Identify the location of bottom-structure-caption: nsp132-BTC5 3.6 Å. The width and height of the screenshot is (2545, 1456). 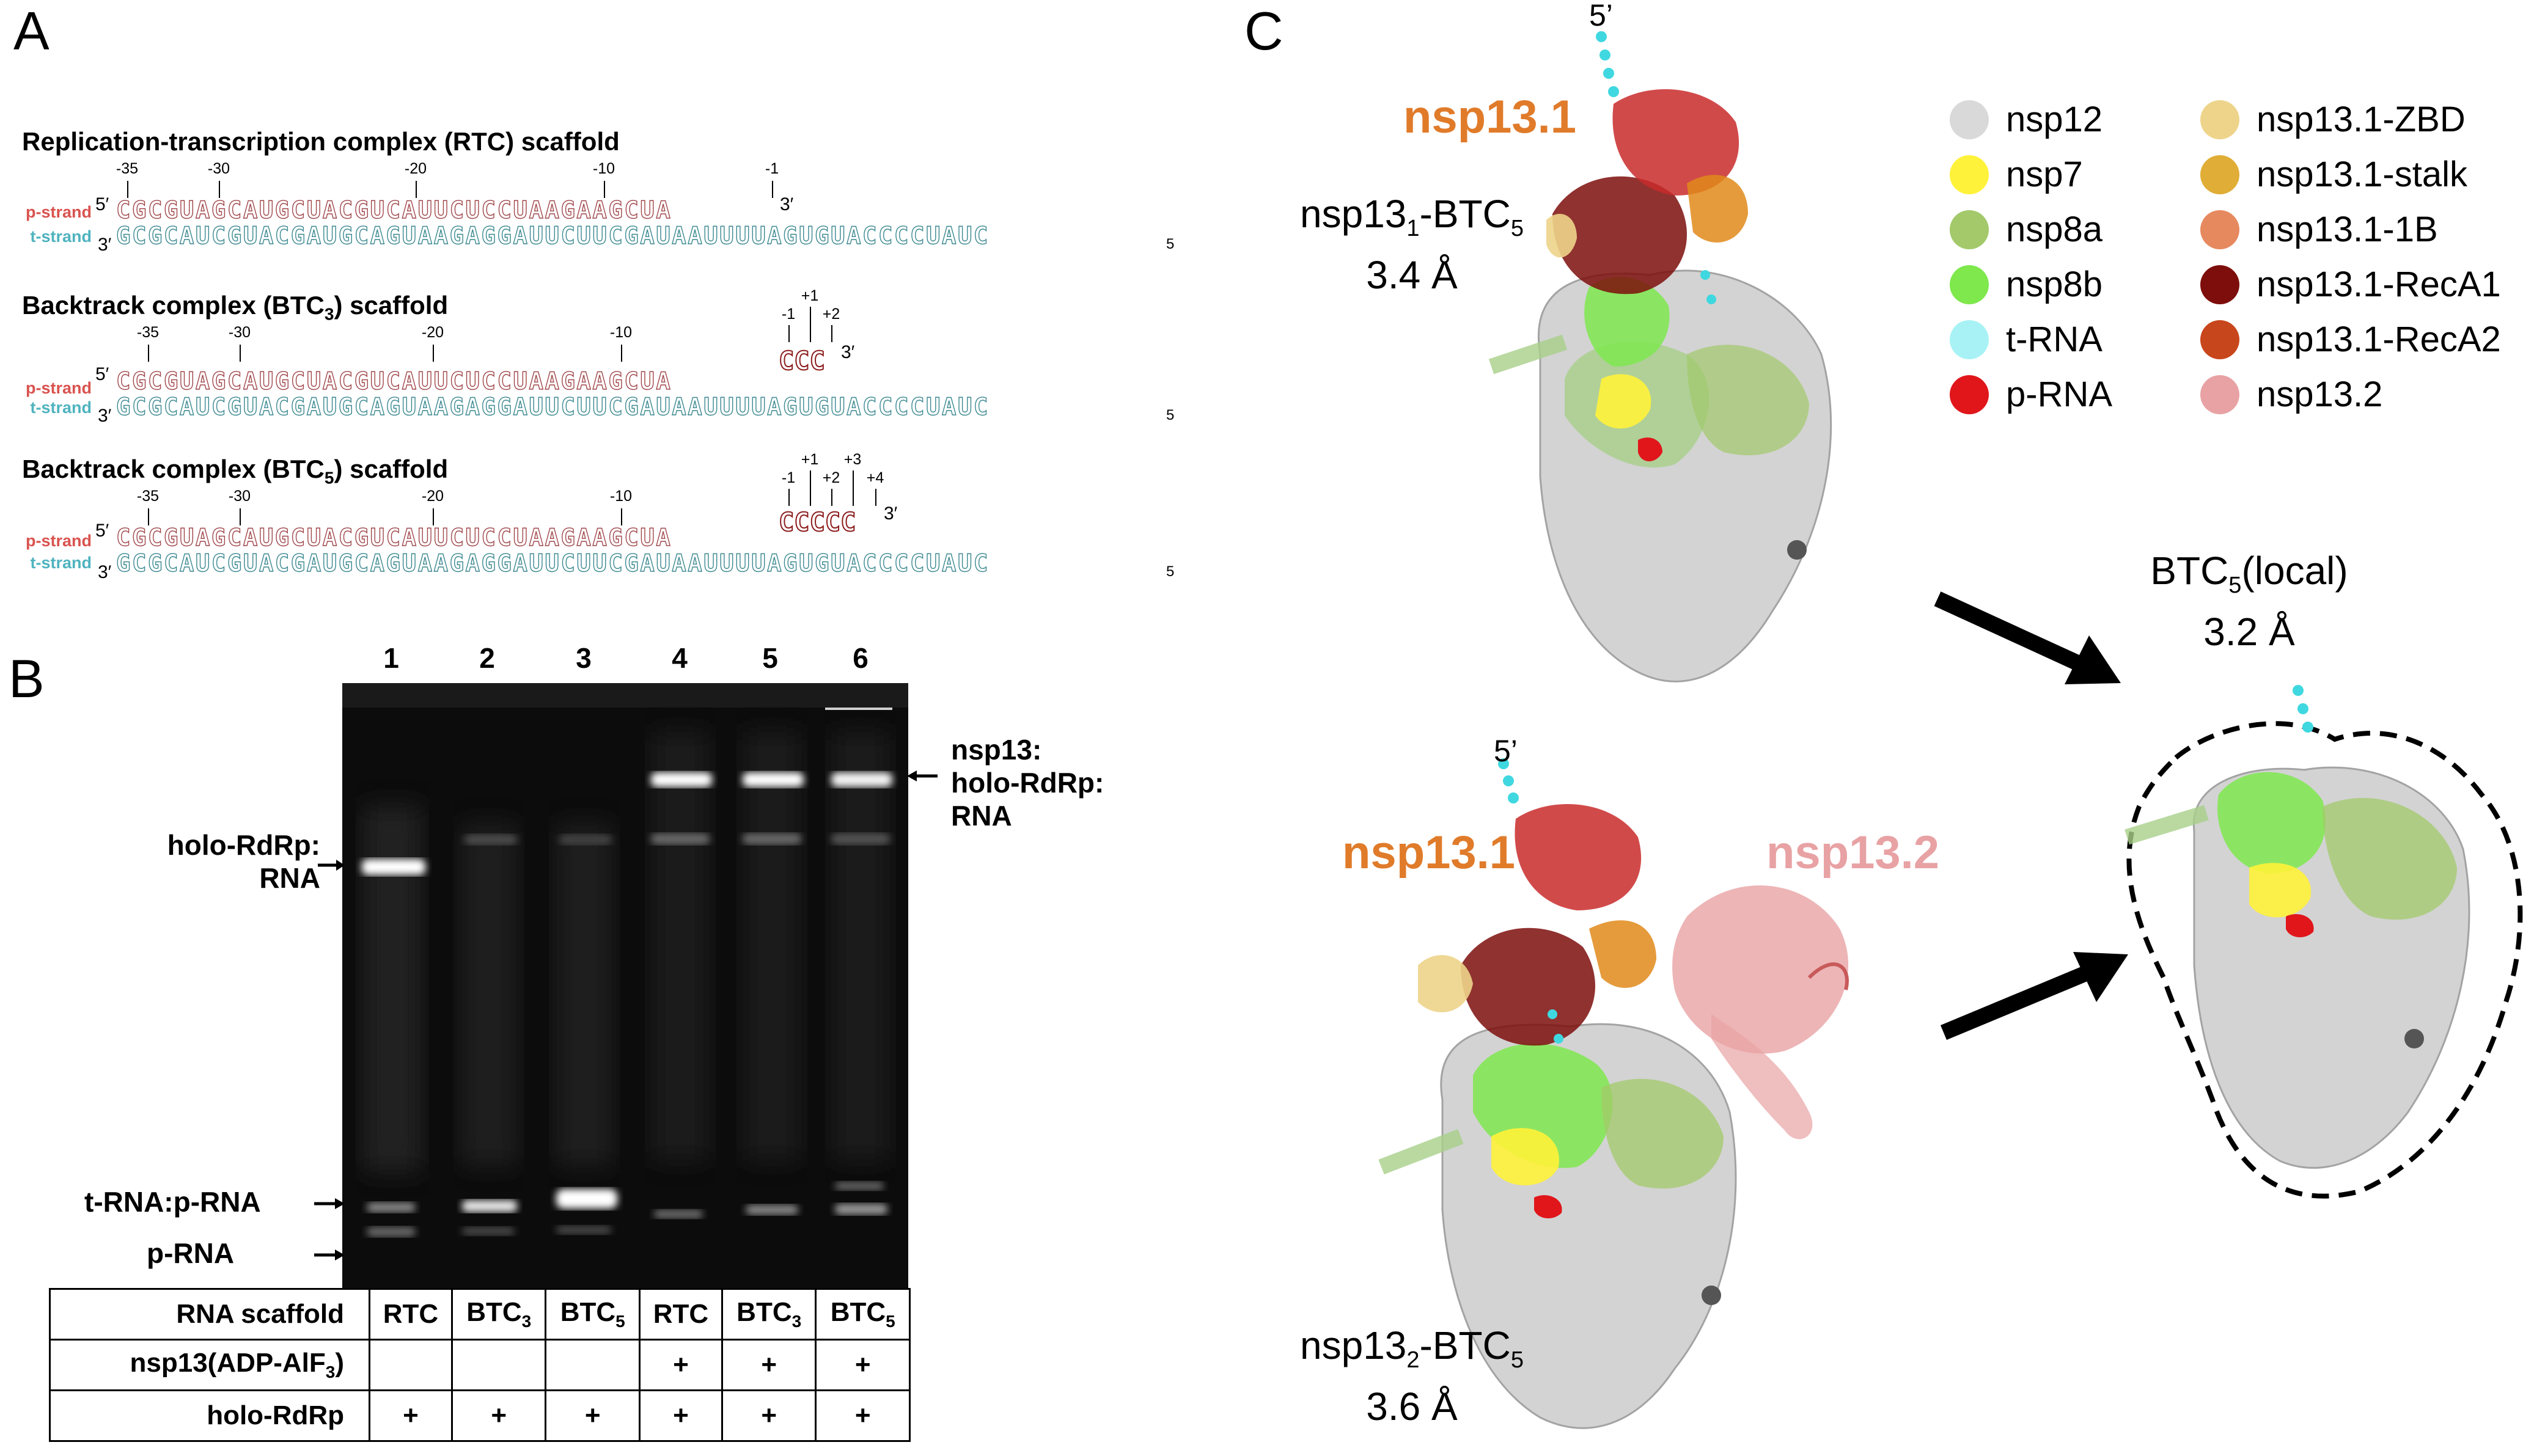
(1412, 1376).